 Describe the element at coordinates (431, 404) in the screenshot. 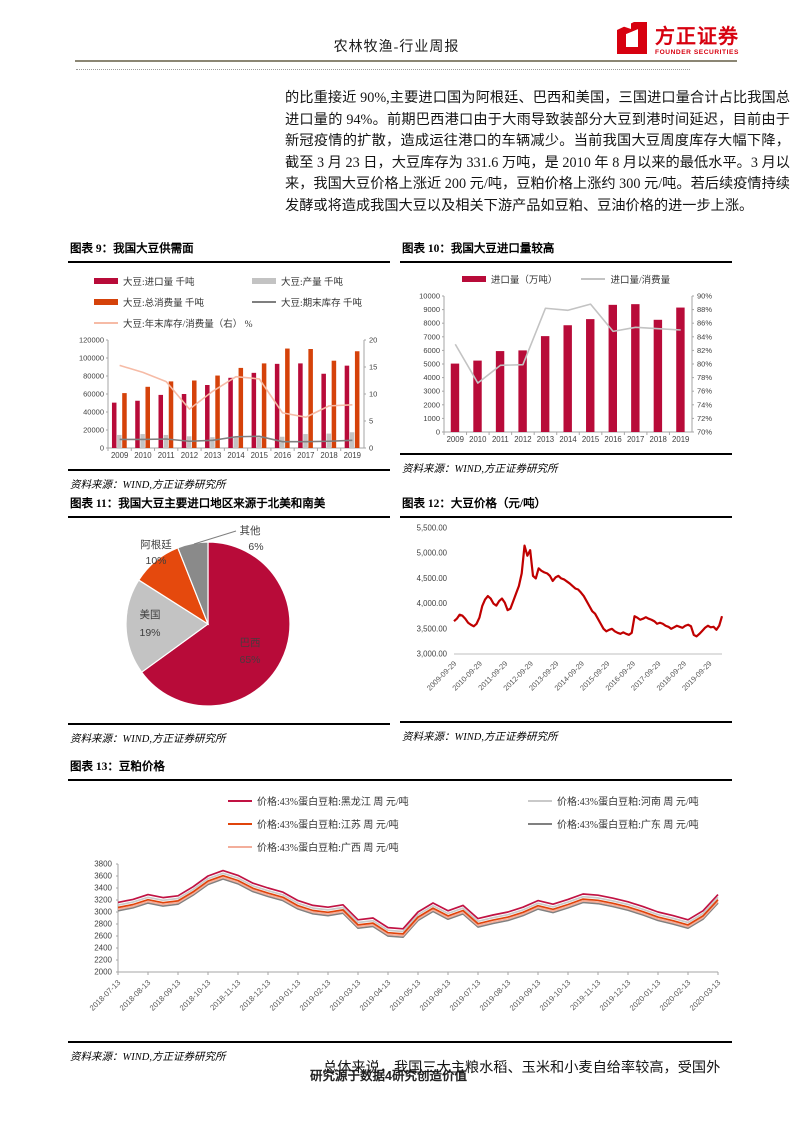

I see `svg-text: 2000` at that location.